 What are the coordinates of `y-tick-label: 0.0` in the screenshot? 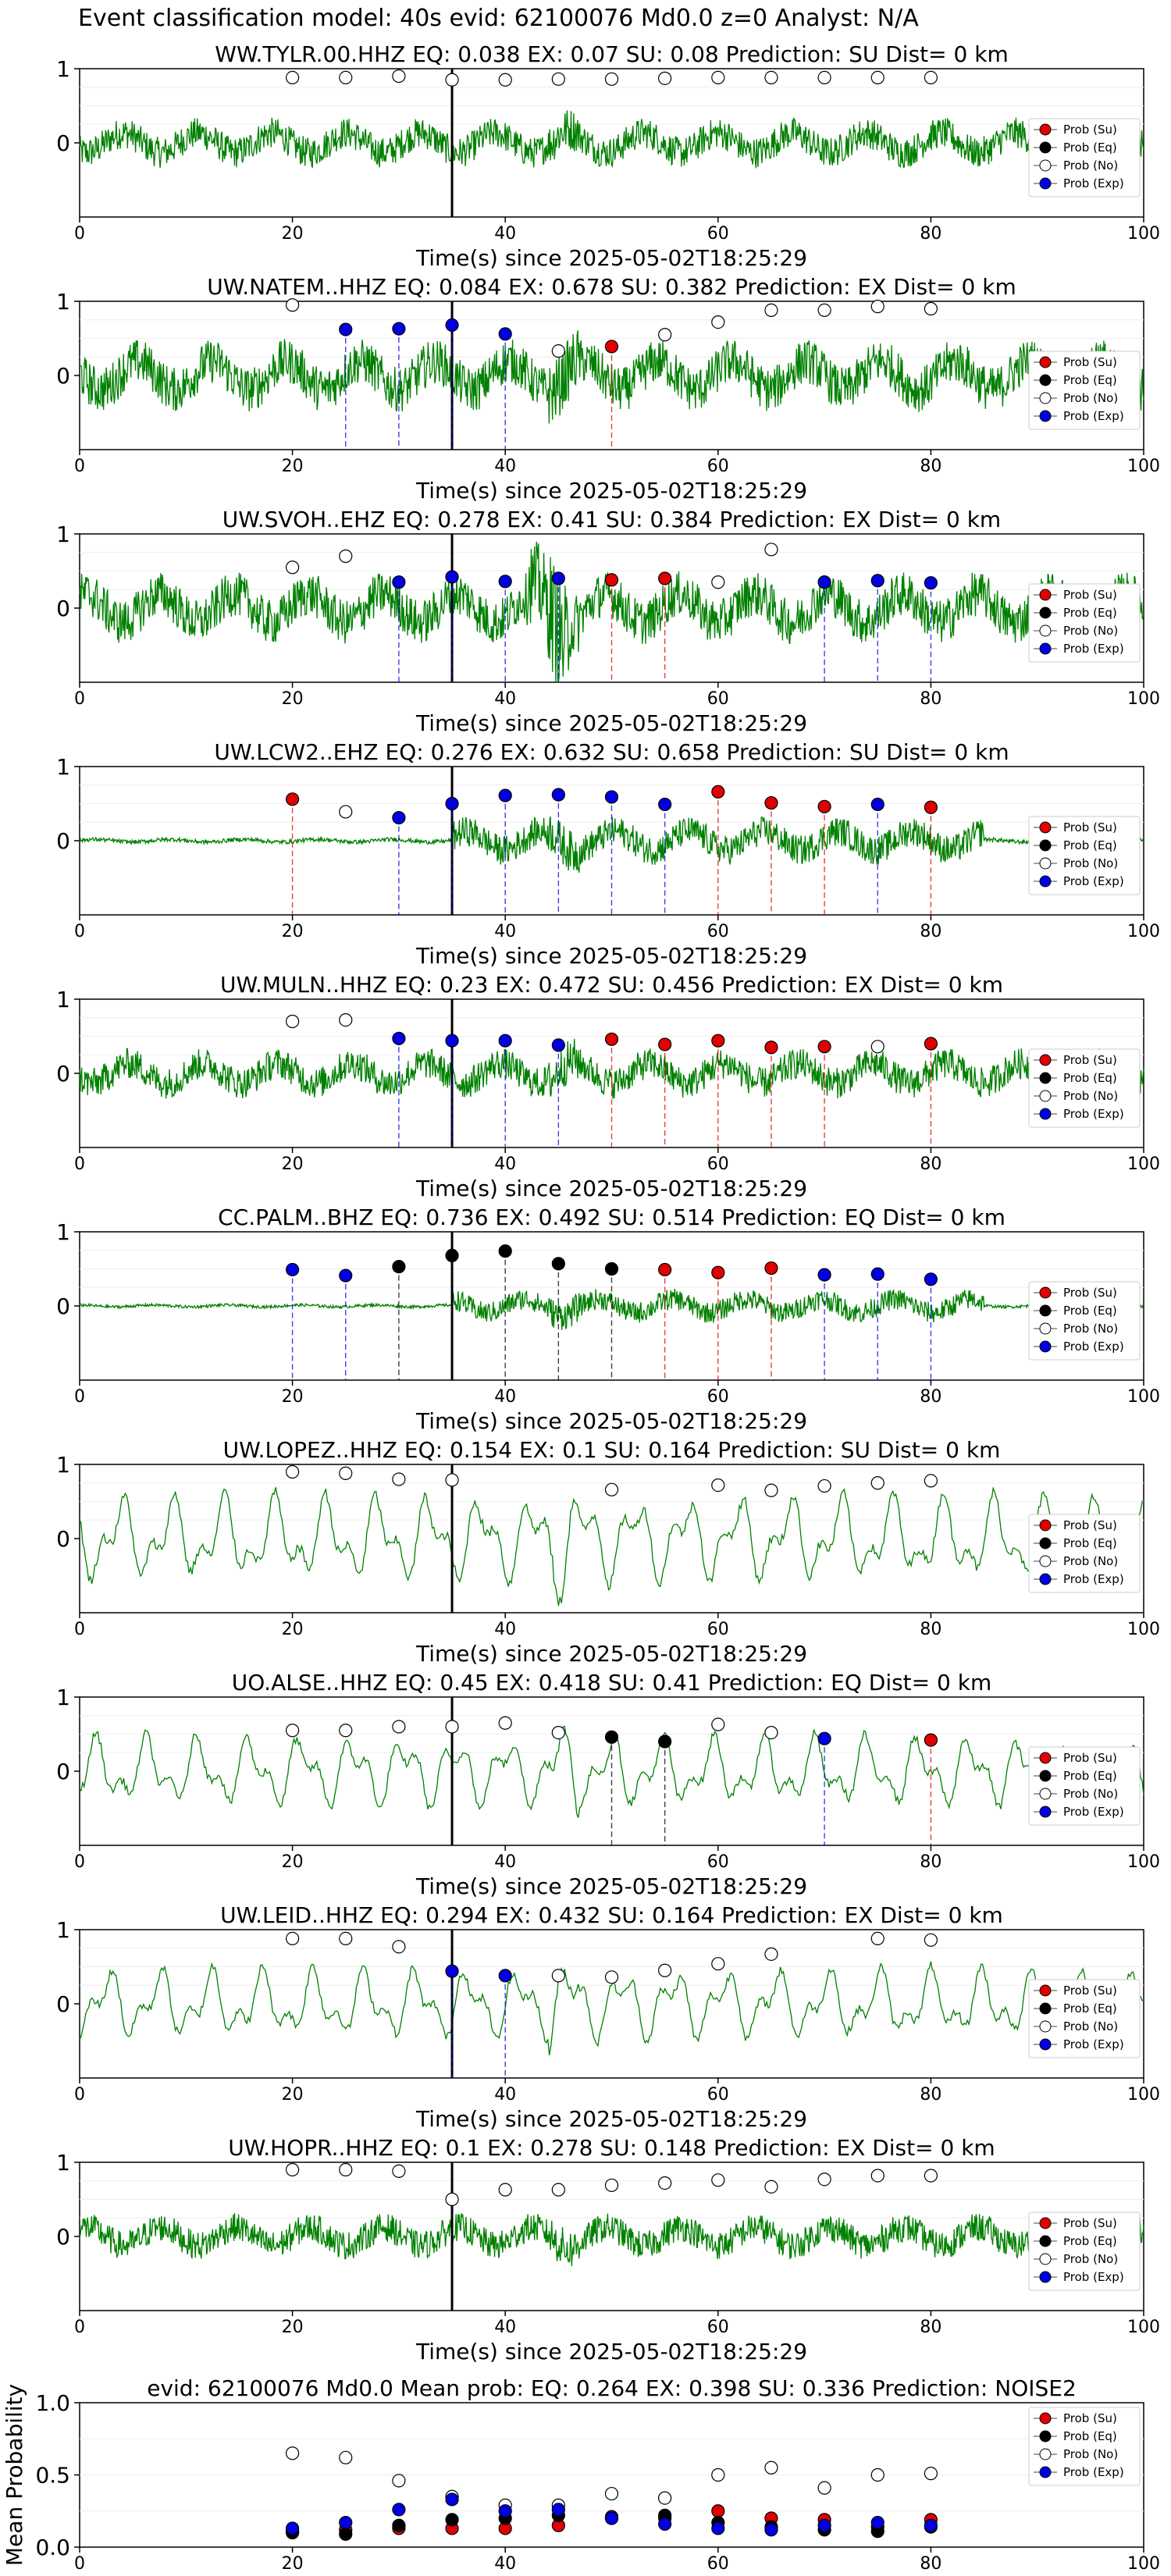 It's located at (52, 2547).